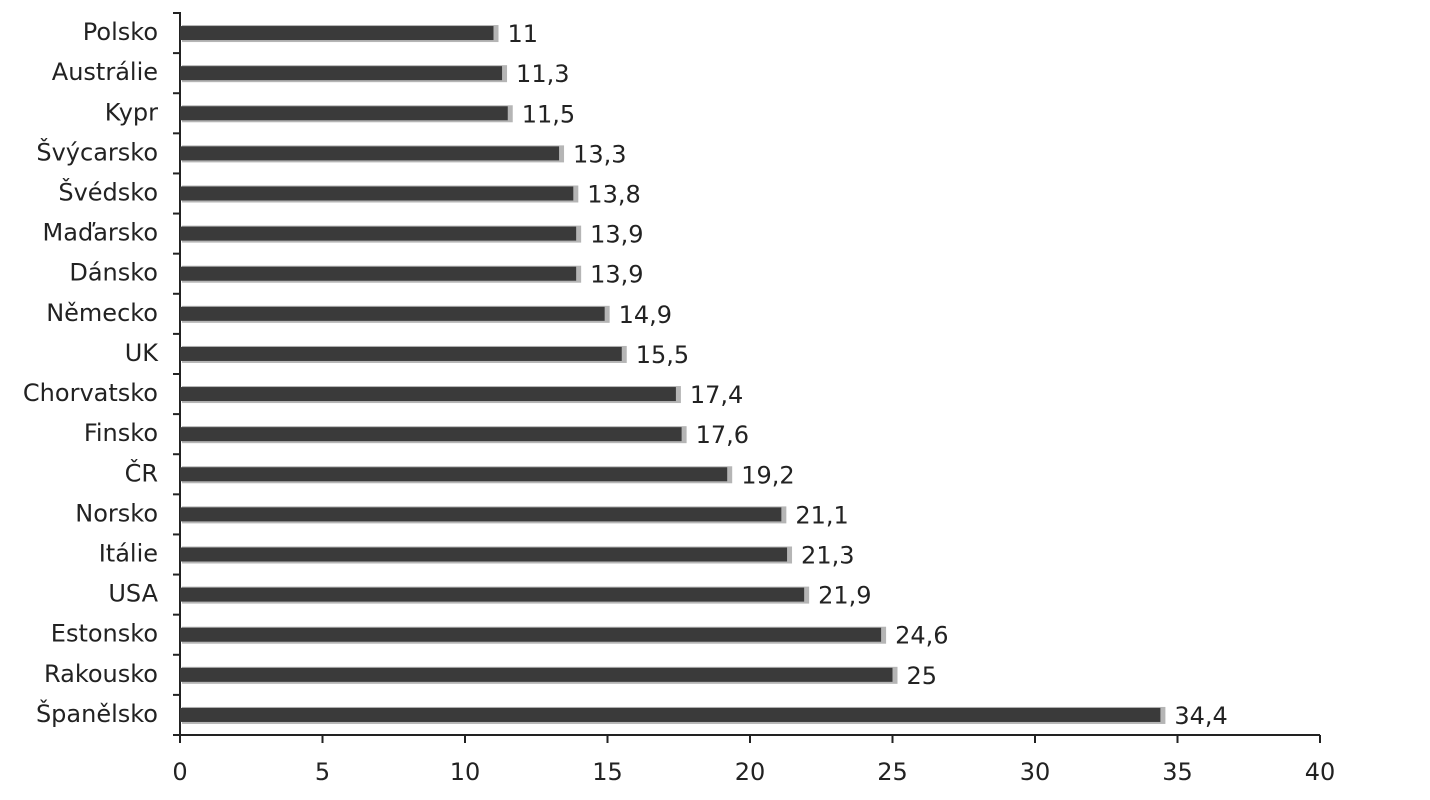 This screenshot has width=1430, height=800. What do you see at coordinates (1177, 772) in the screenshot?
I see `x-tick-label: 35` at bounding box center [1177, 772].